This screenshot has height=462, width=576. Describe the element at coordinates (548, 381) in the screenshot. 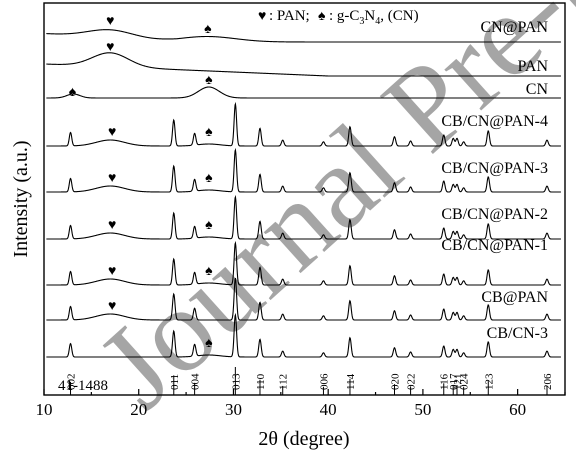

I see `hkl-label: 206` at that location.